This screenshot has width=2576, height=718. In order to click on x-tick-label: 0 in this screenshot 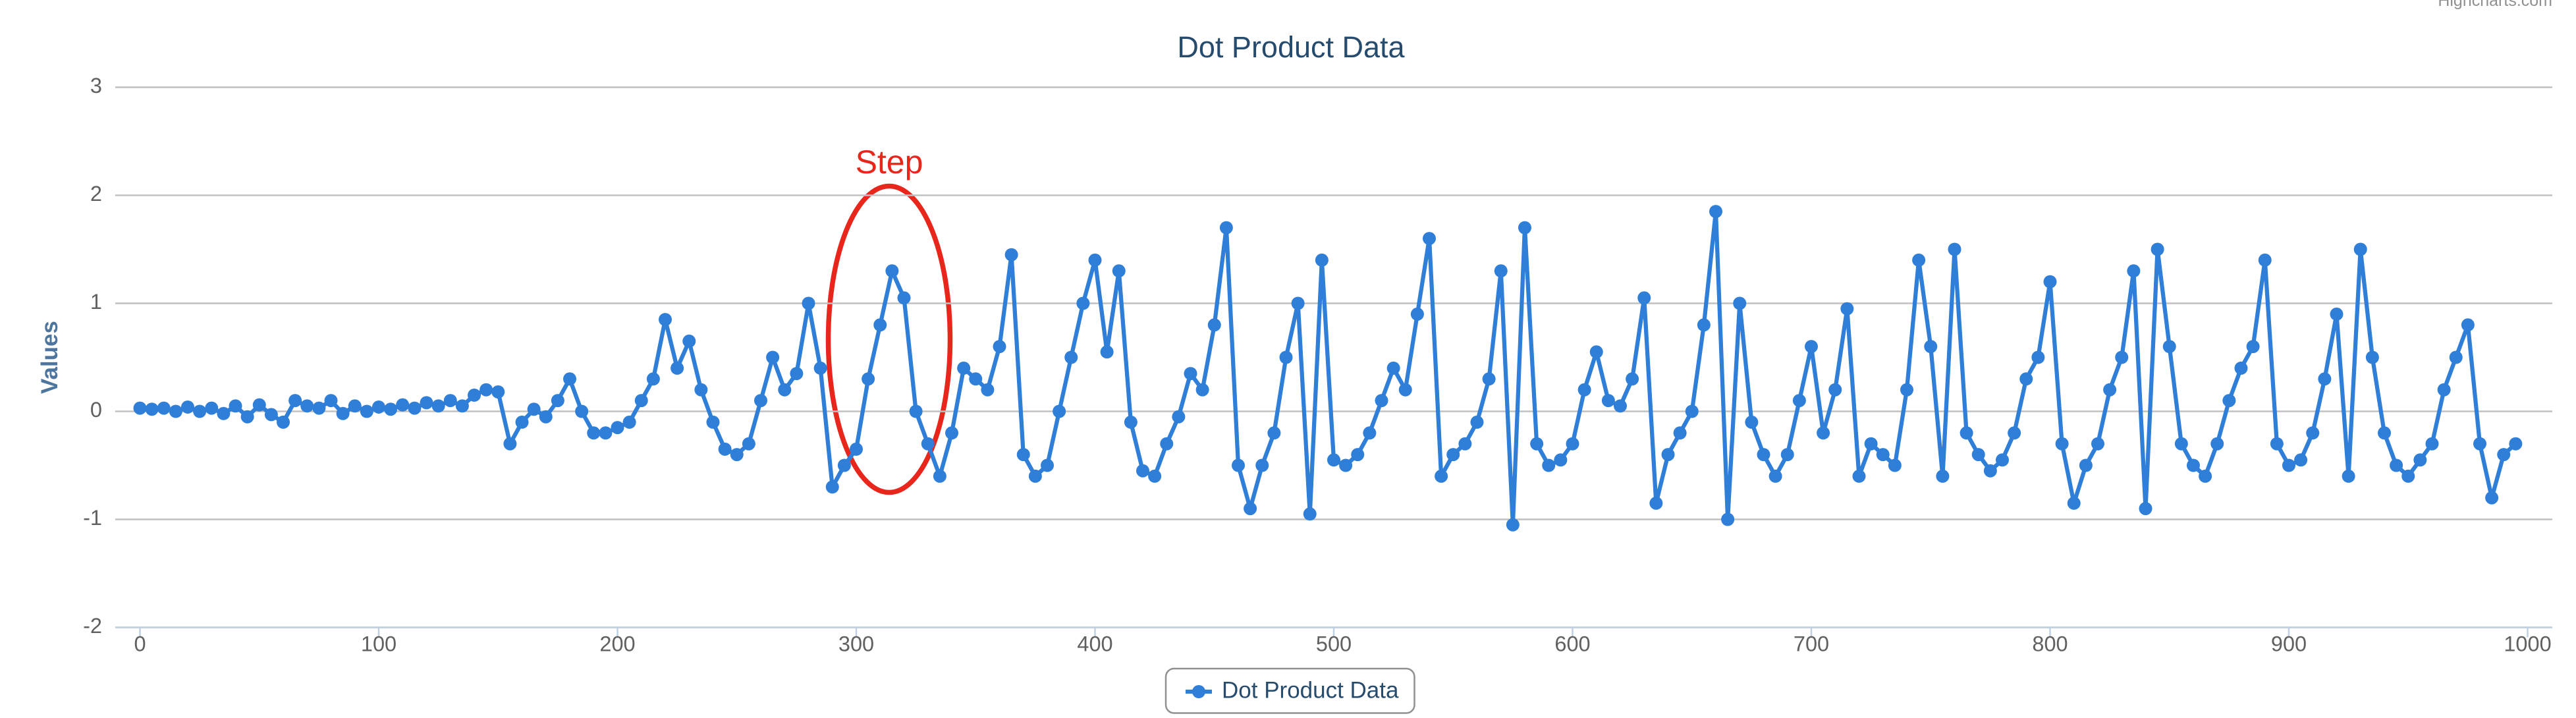, I will do `click(140, 644)`.